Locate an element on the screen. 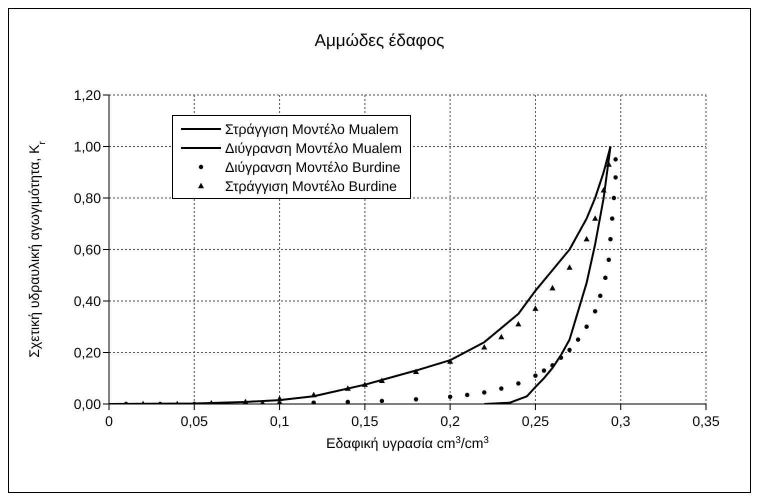 The image size is (759, 501). x-tick-label: 0,25 is located at coordinates (536, 421).